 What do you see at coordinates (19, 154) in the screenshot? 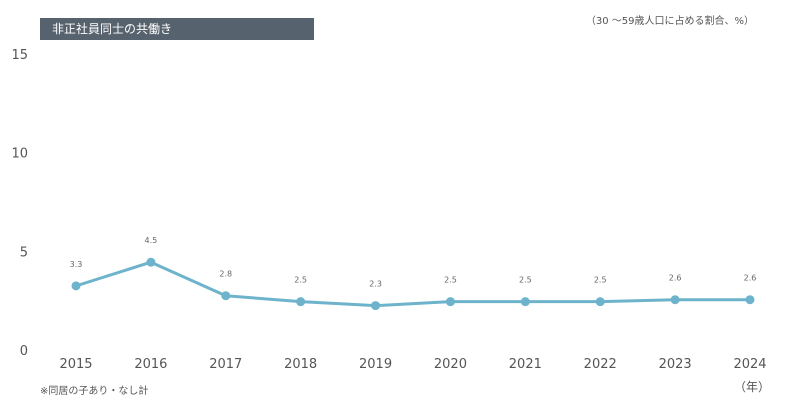
I see `y-tick-label: 10` at bounding box center [19, 154].